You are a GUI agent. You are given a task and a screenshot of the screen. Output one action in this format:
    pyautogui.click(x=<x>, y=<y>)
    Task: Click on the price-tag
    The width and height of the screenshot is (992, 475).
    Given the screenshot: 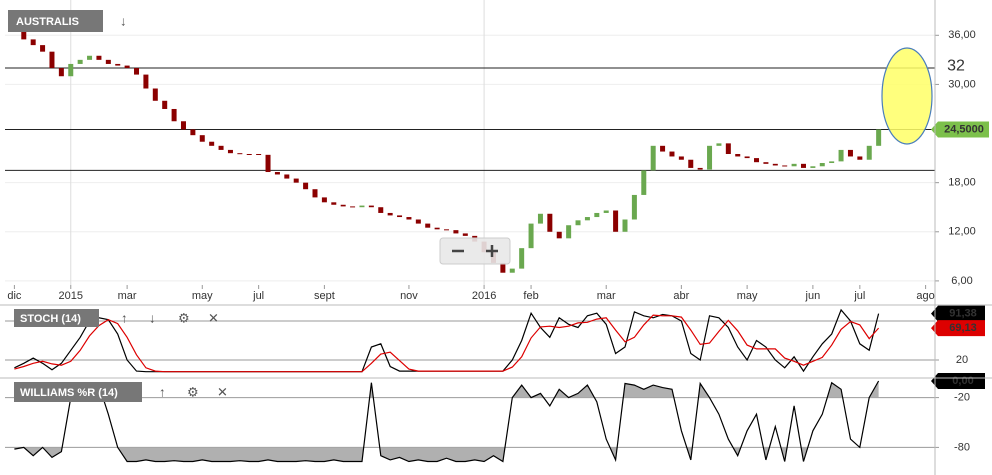 What is the action you would take?
    pyautogui.click(x=960, y=129)
    